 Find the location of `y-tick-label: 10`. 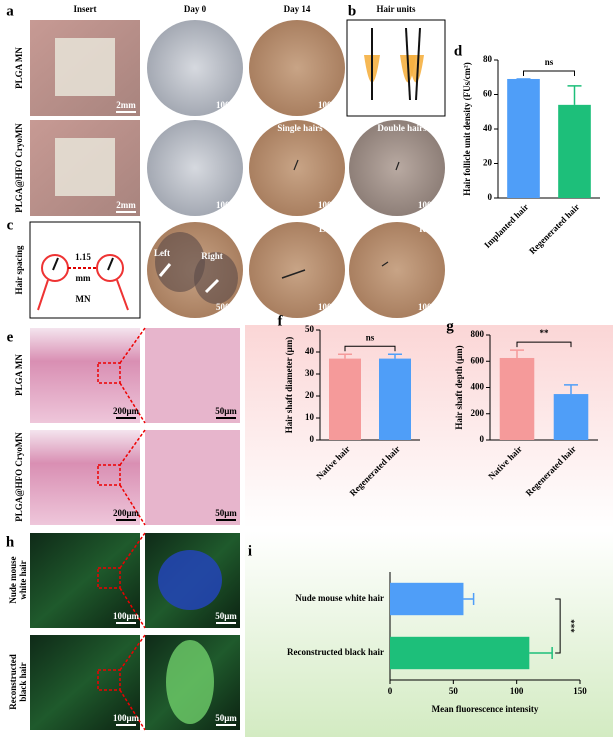

y-tick-label: 10 is located at coordinates (310, 417).